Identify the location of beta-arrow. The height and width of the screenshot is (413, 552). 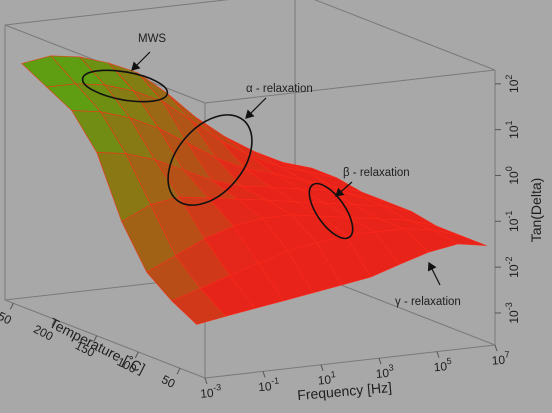
(344, 189).